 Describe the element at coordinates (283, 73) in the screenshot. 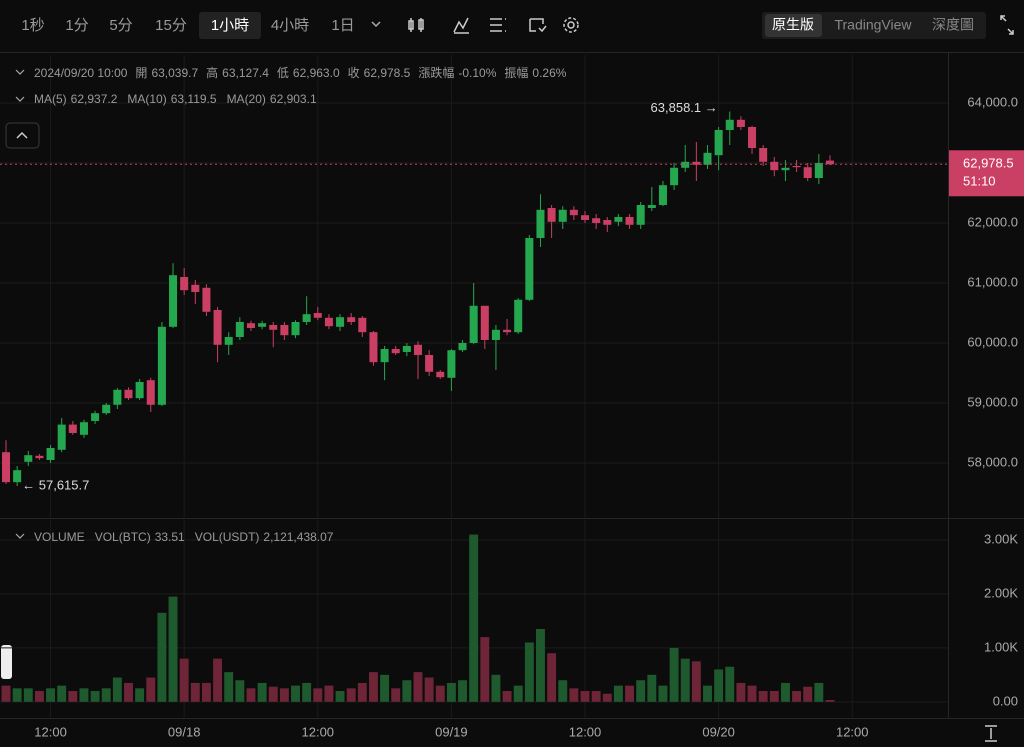

I see `info-label: 低` at that location.